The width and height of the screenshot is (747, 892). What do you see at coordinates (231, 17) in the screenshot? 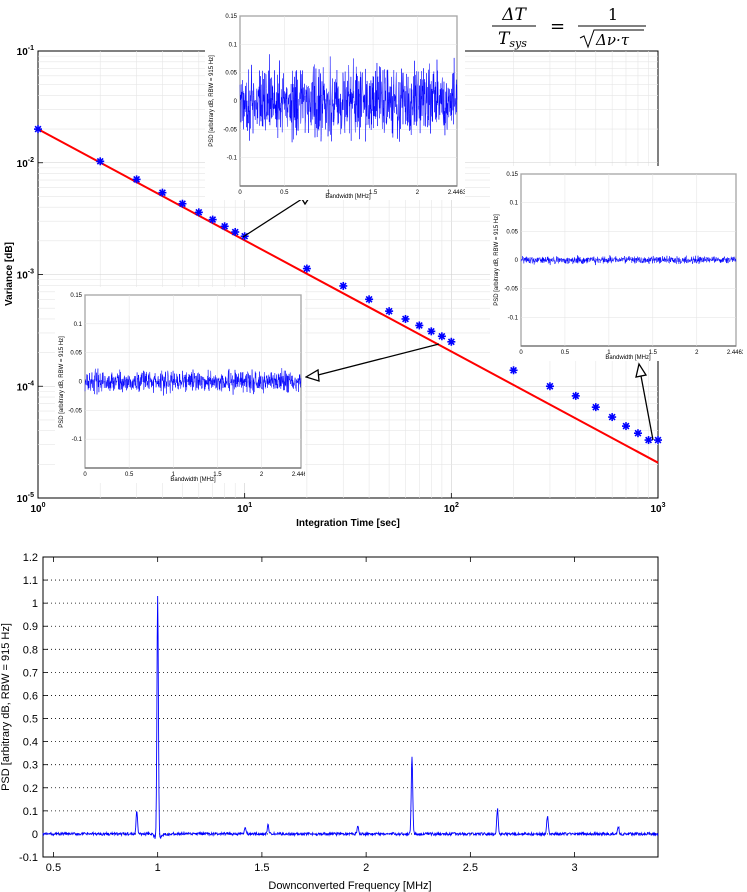
I see `inset-1-y-tick-label: 0.15` at bounding box center [231, 17].